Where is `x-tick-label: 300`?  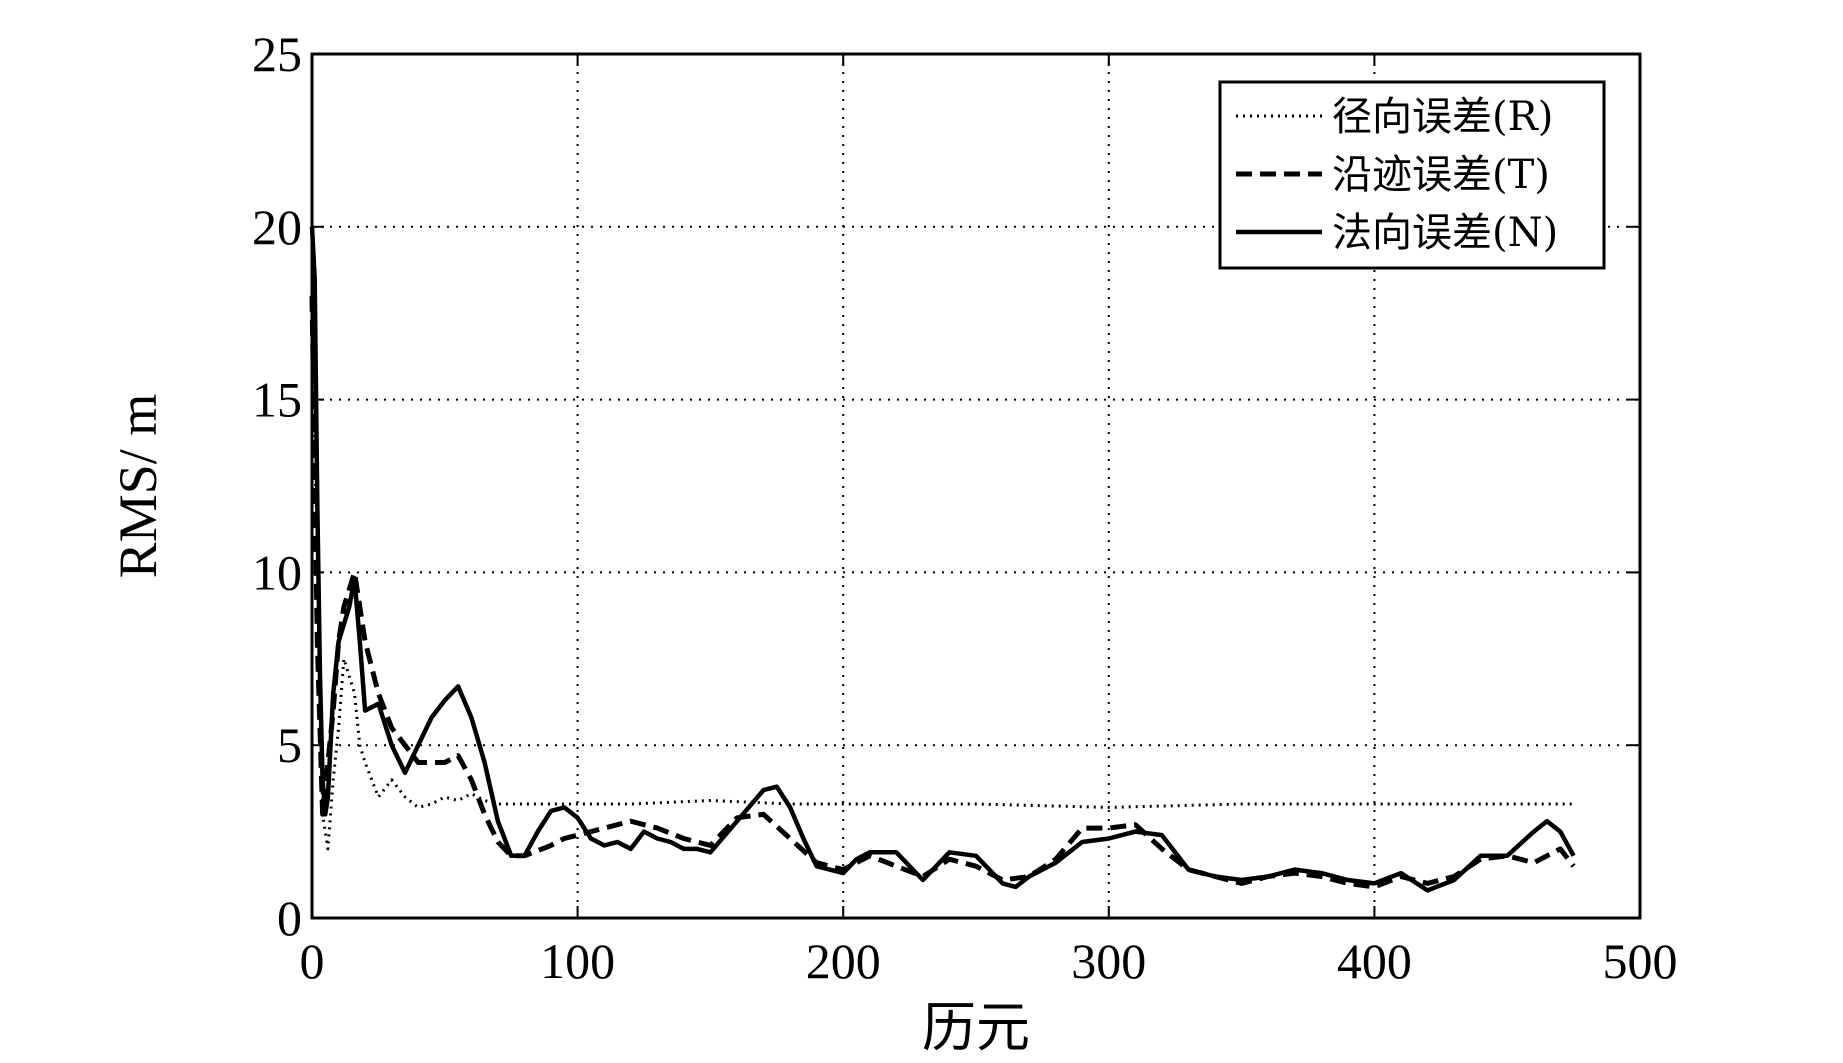
x-tick-label: 300 is located at coordinates (1108, 961).